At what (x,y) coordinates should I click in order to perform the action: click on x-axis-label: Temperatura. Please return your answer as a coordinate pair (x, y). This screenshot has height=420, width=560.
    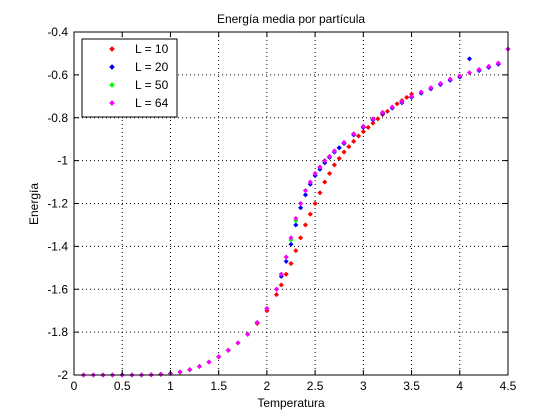
    Looking at the image, I should click on (291, 403).